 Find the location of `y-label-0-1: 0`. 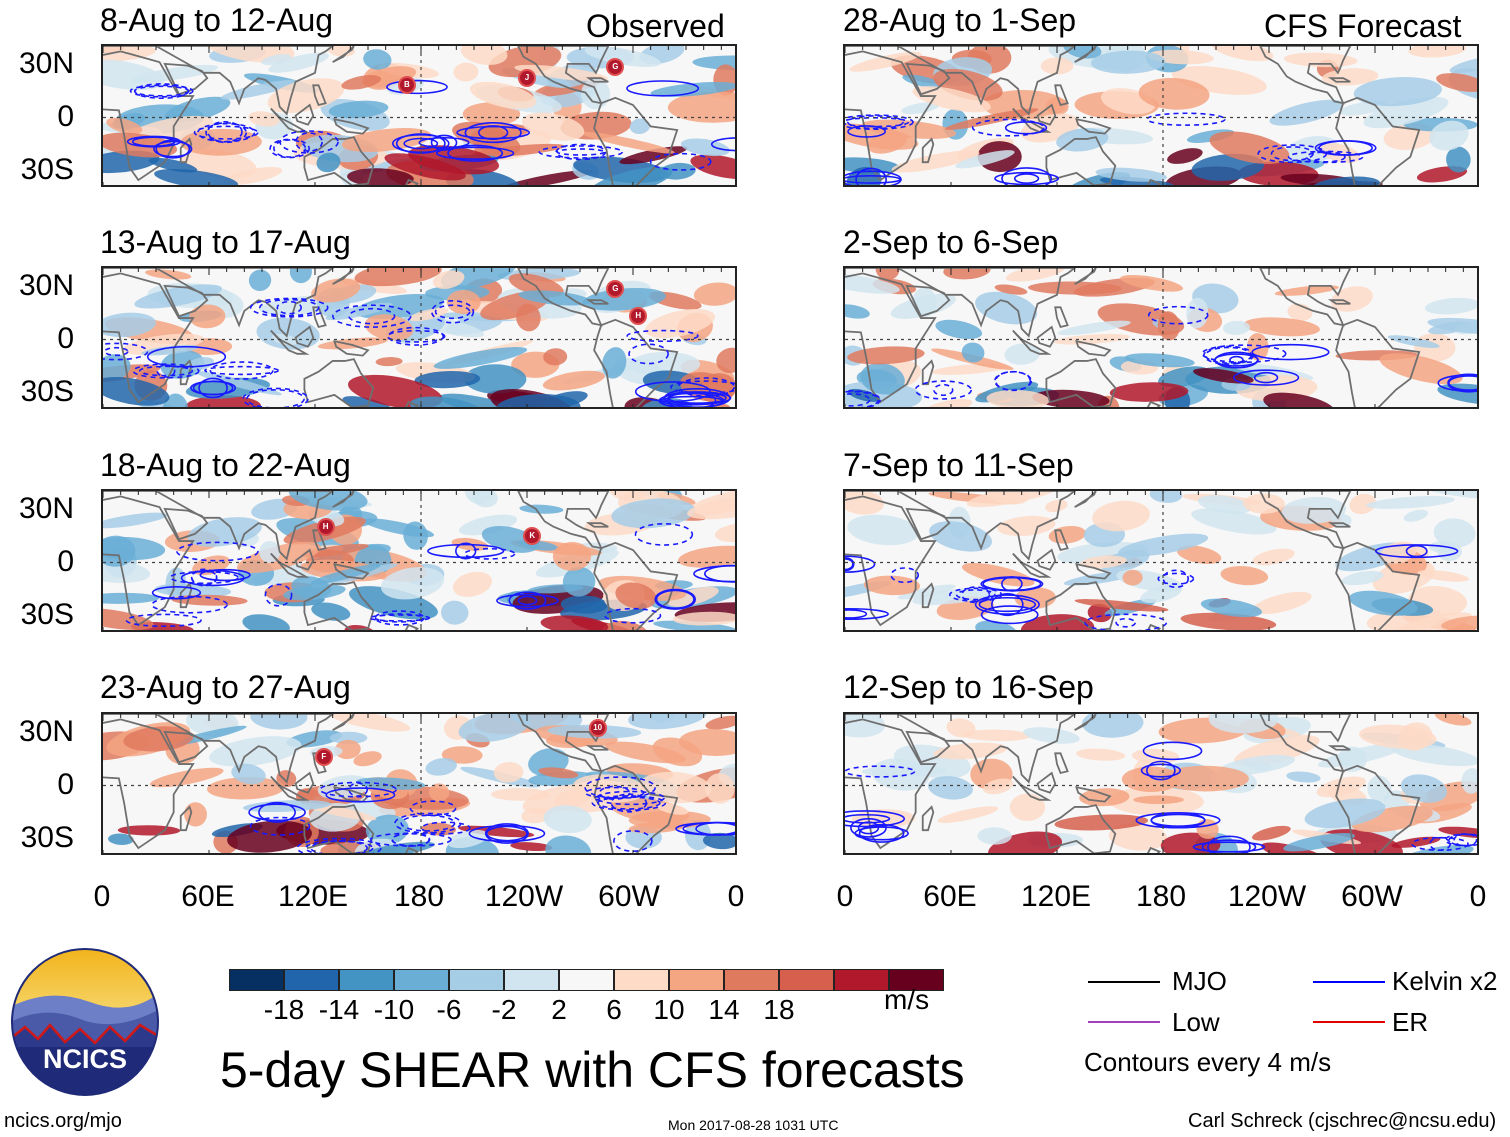

y-label-0-1: 0 is located at coordinates (65, 116).